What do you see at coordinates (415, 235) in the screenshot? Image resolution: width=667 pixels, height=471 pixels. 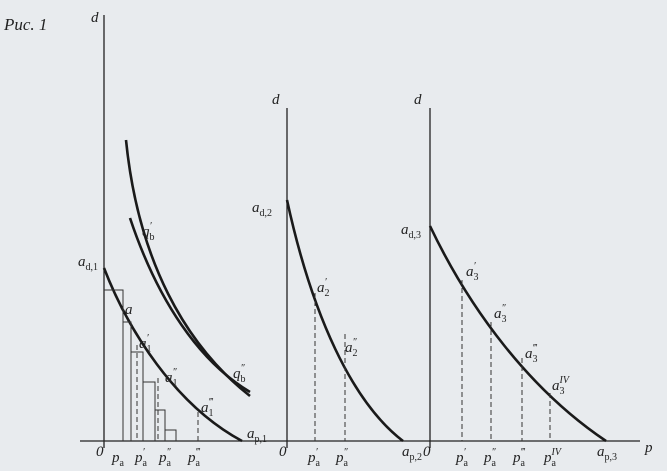 I see `label-sub: d,3` at bounding box center [415, 235].